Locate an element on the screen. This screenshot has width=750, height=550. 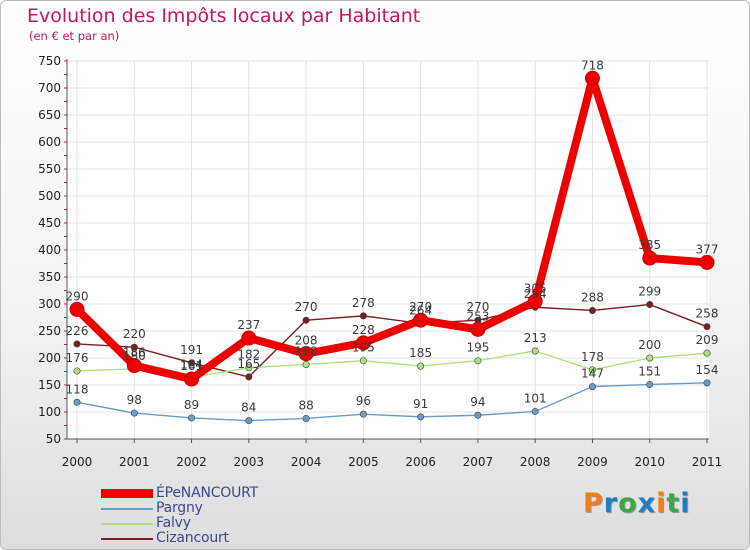
y-tick-label: 450 is located at coordinates (49, 223).